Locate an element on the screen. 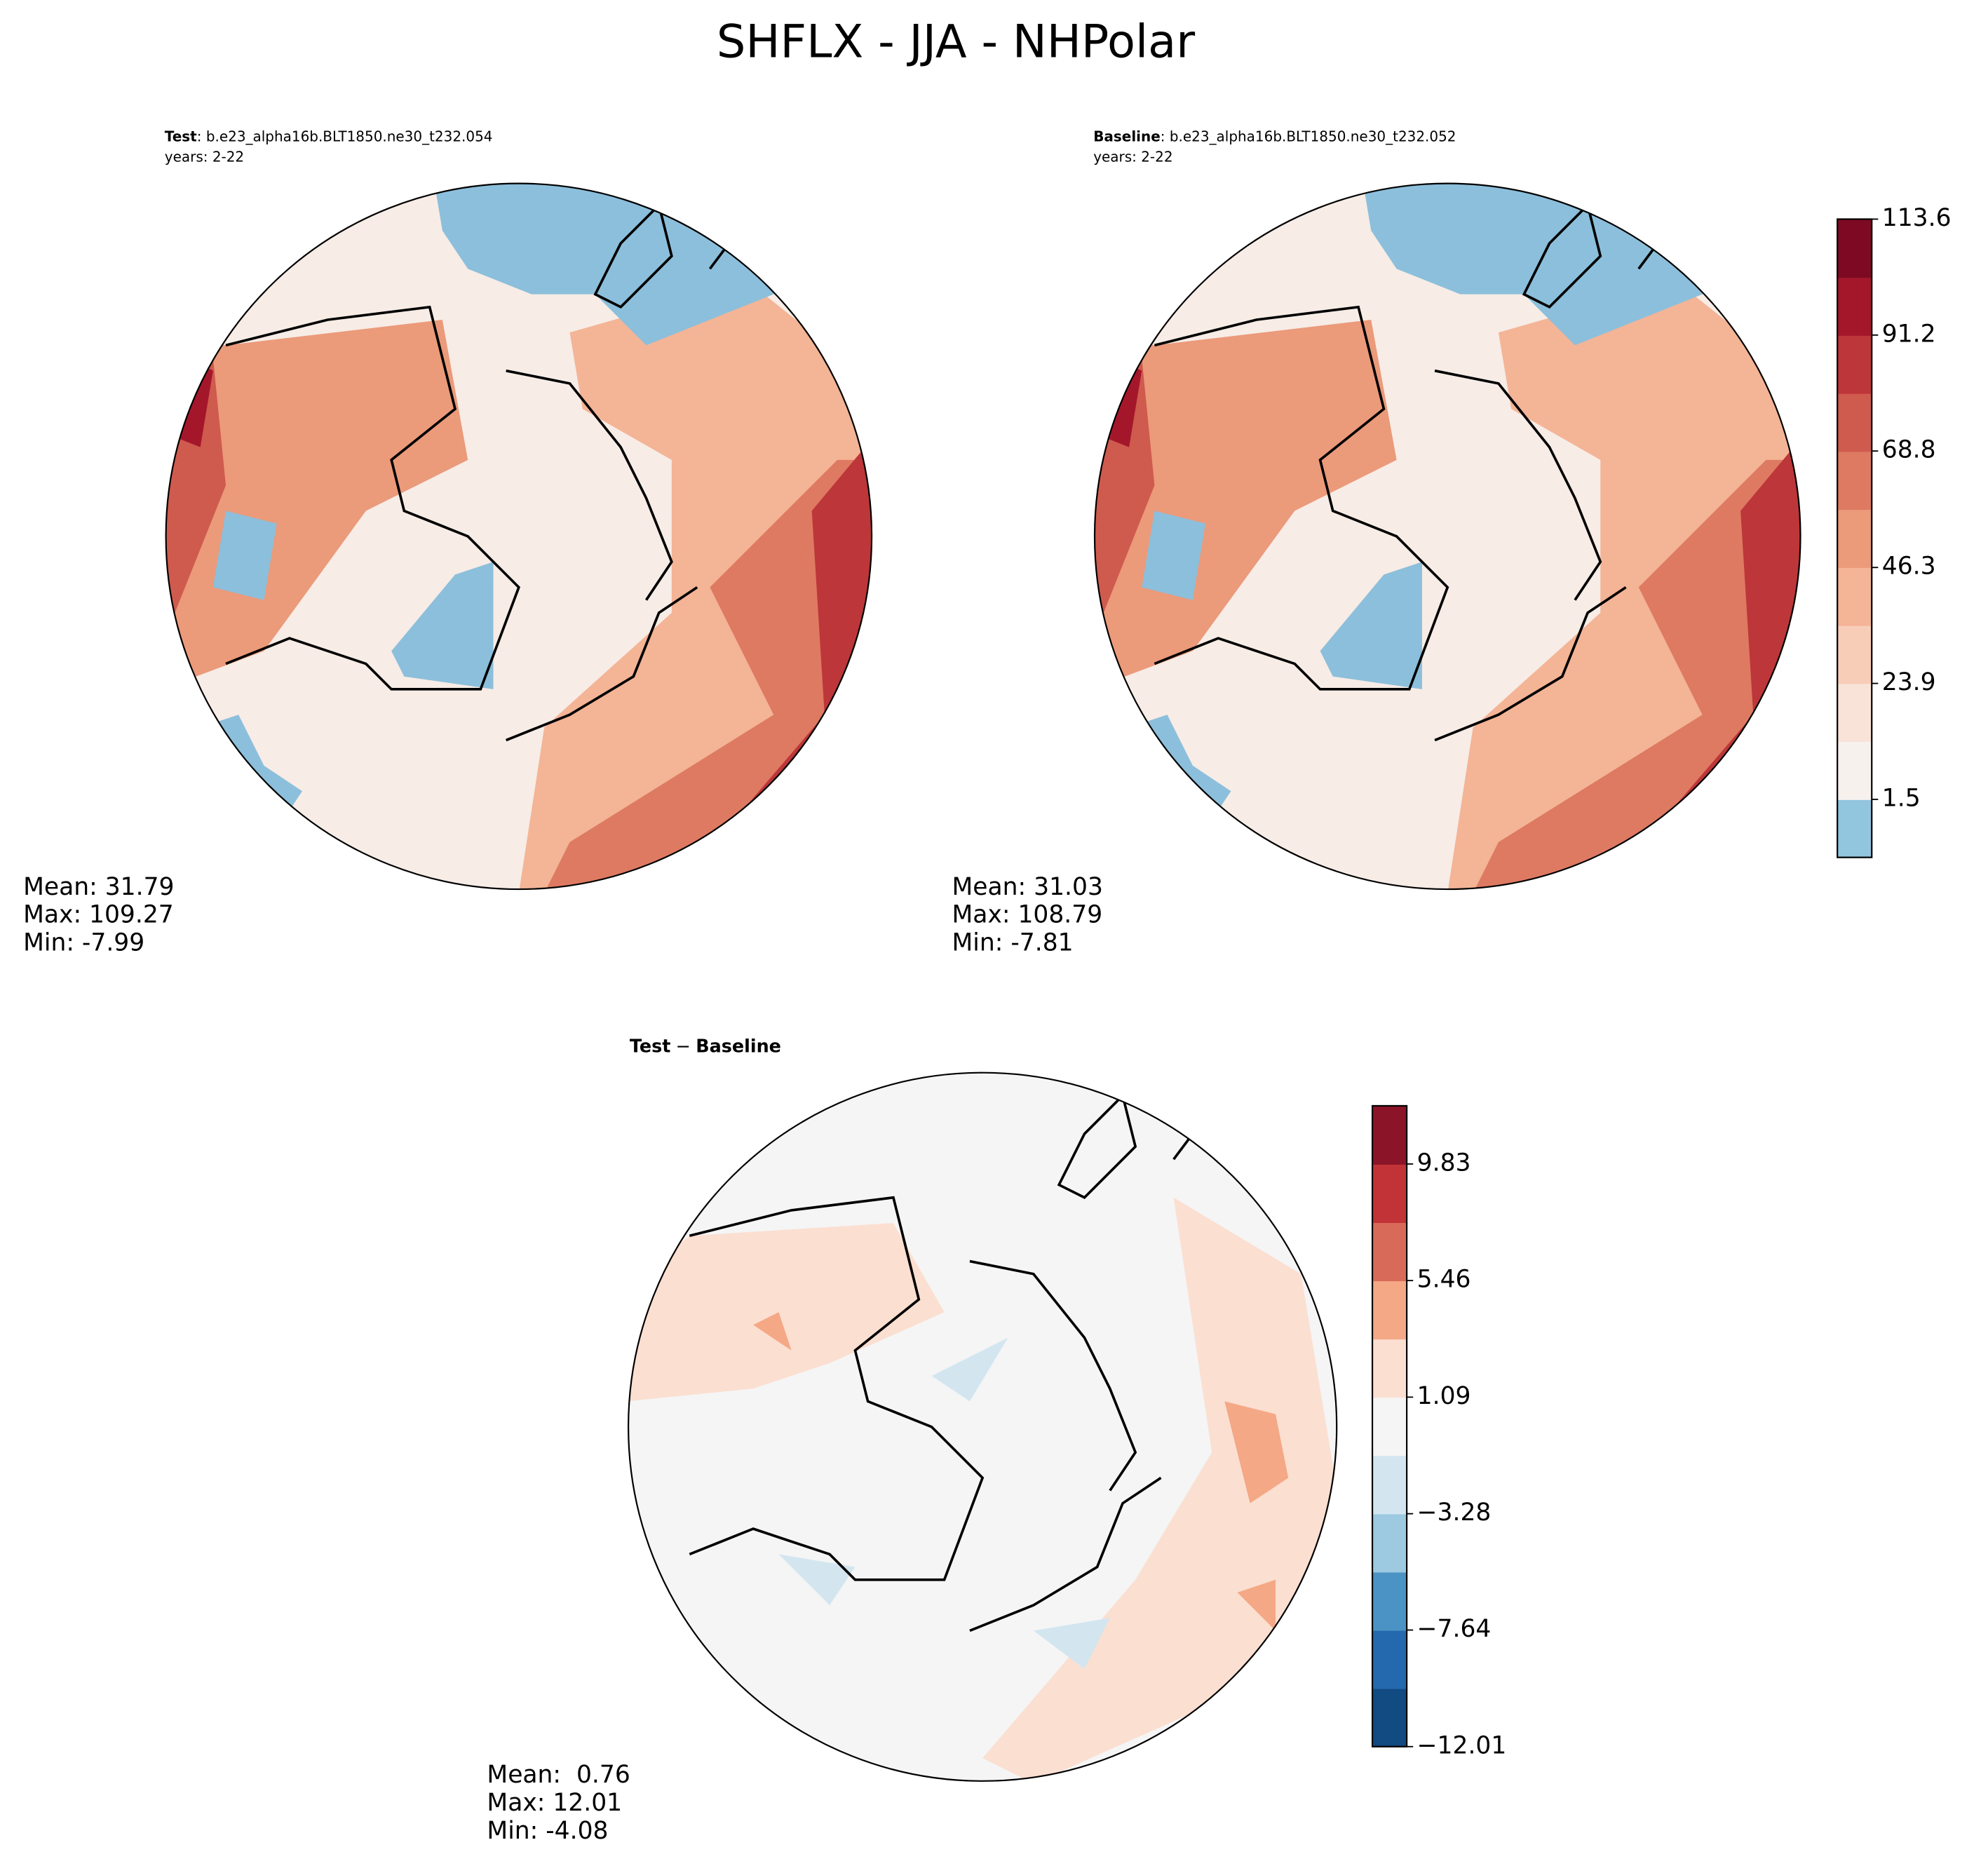 The image size is (1988, 1873). stat-text: Mean: 0.76 is located at coordinates (558, 1775).